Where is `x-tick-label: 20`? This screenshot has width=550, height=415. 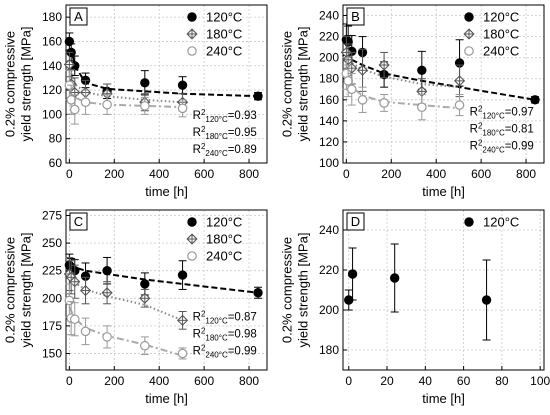 x-tick-label: 20 is located at coordinates (387, 381).